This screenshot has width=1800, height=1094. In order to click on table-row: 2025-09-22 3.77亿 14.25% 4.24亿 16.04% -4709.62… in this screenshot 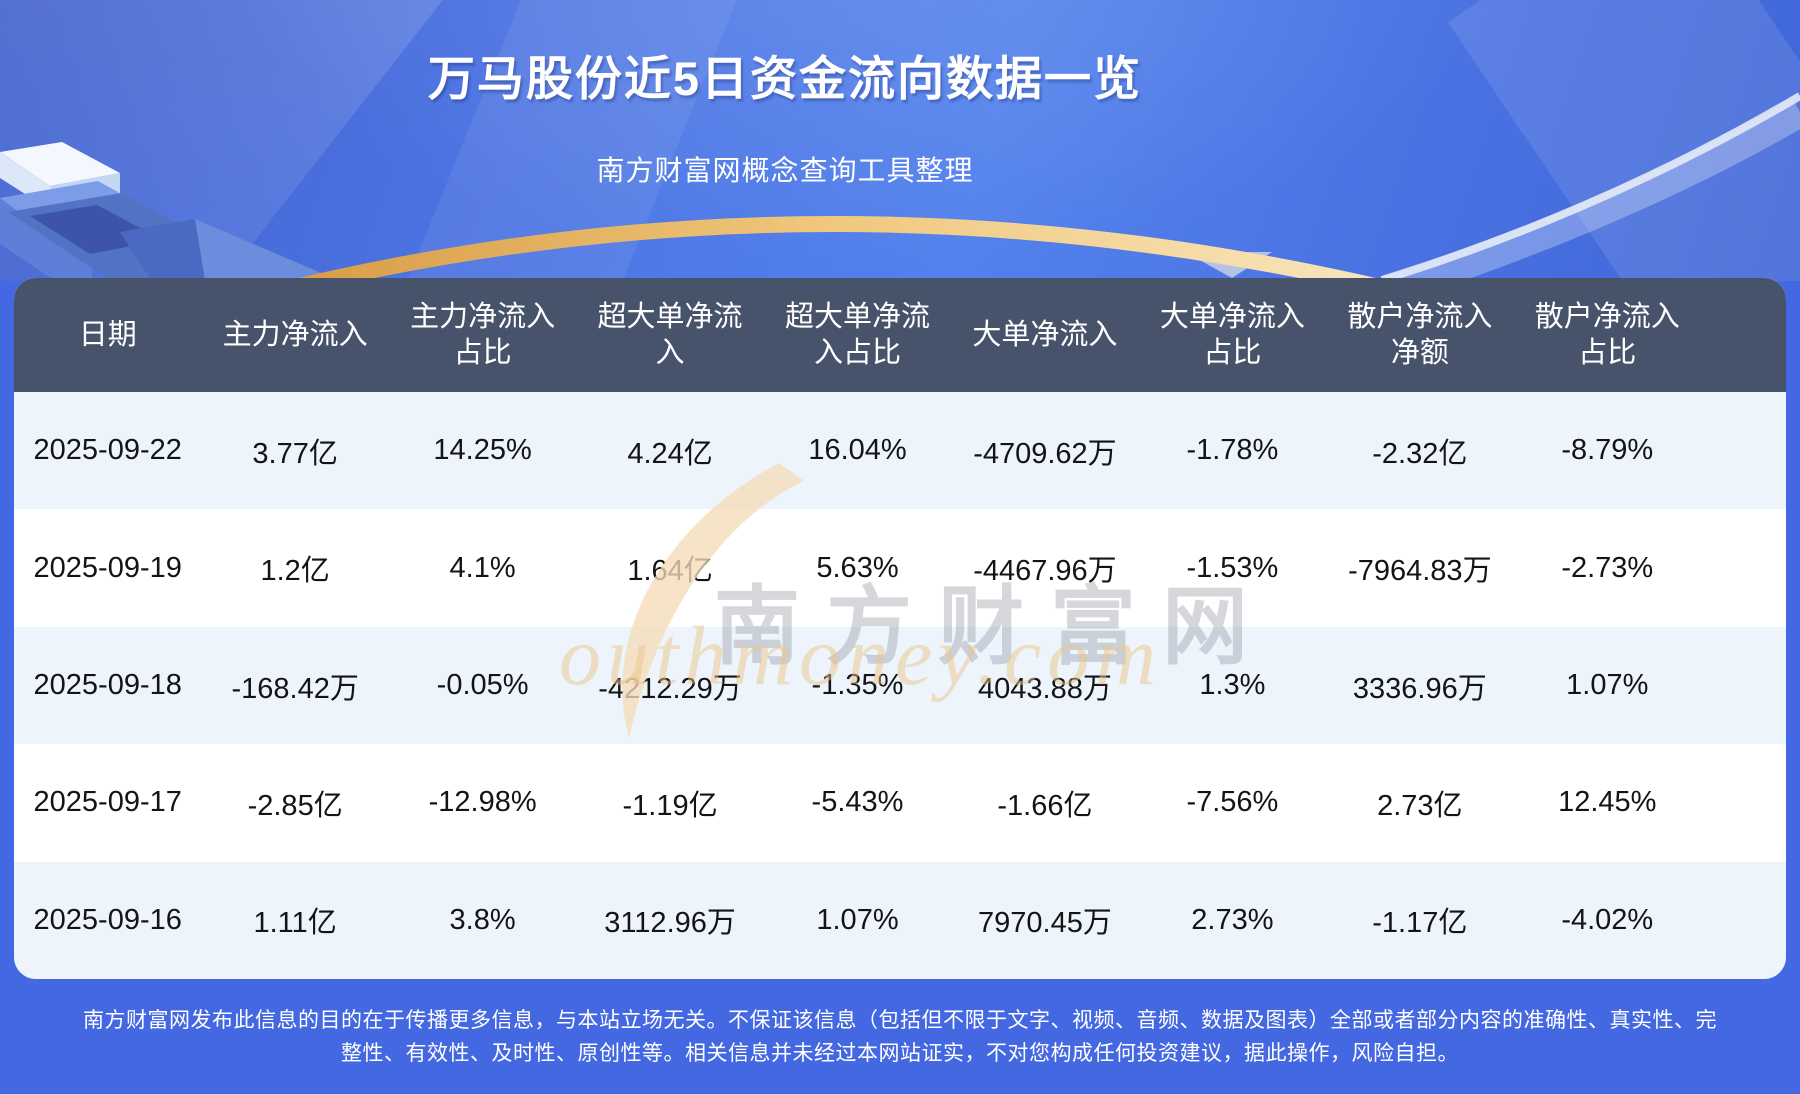, I will do `click(900, 451)`.